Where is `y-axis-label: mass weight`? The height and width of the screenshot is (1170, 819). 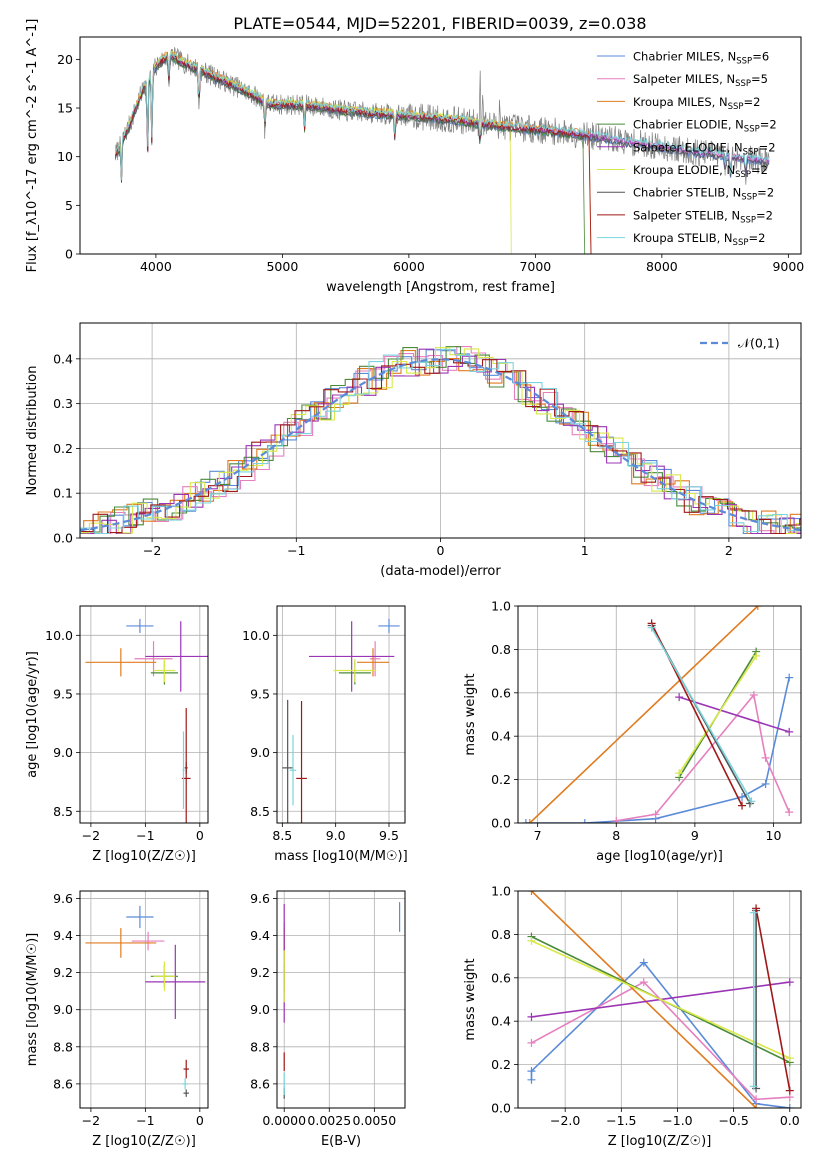 y-axis-label: mass weight is located at coordinates (470, 714).